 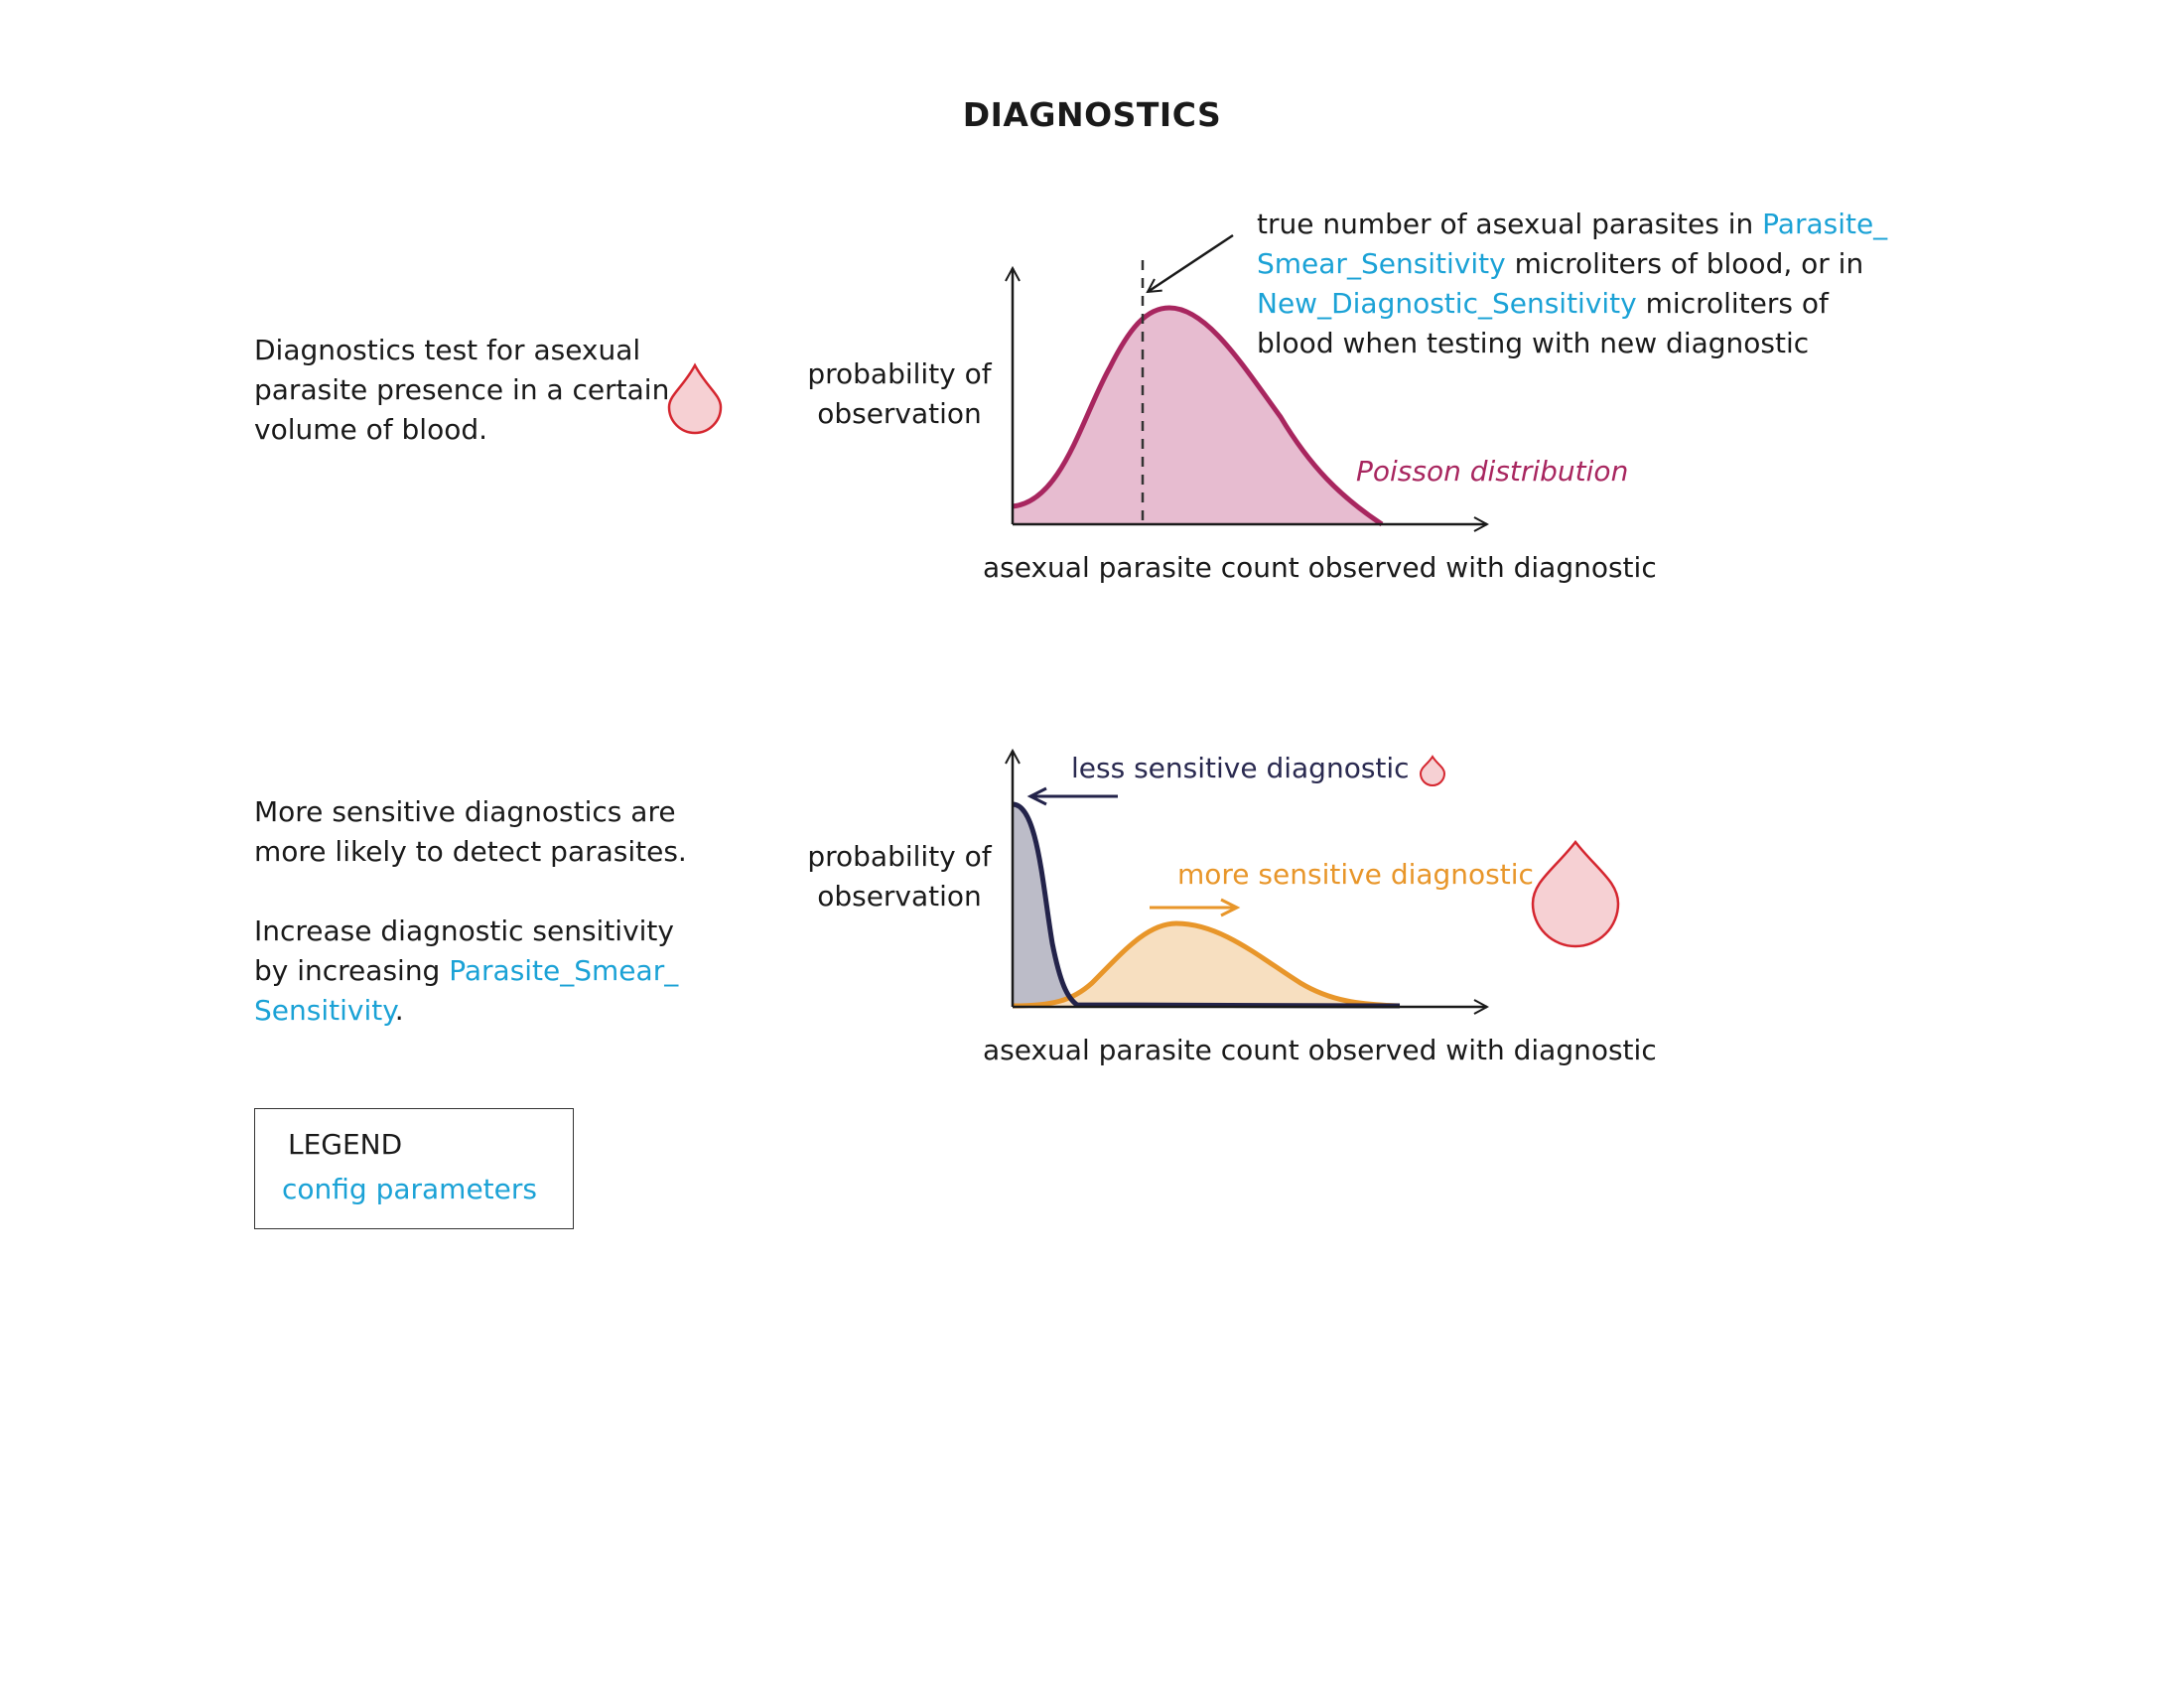 What do you see at coordinates (1492, 471) in the screenshot?
I see `poisson-distribution-label: Poisson distribution` at bounding box center [1492, 471].